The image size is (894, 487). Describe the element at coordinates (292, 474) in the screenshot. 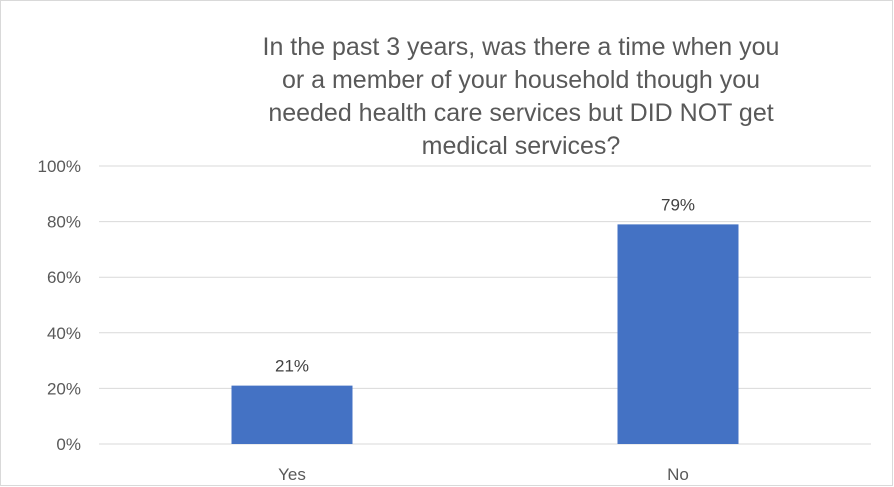

I see `x-category-label: Yes` at that location.